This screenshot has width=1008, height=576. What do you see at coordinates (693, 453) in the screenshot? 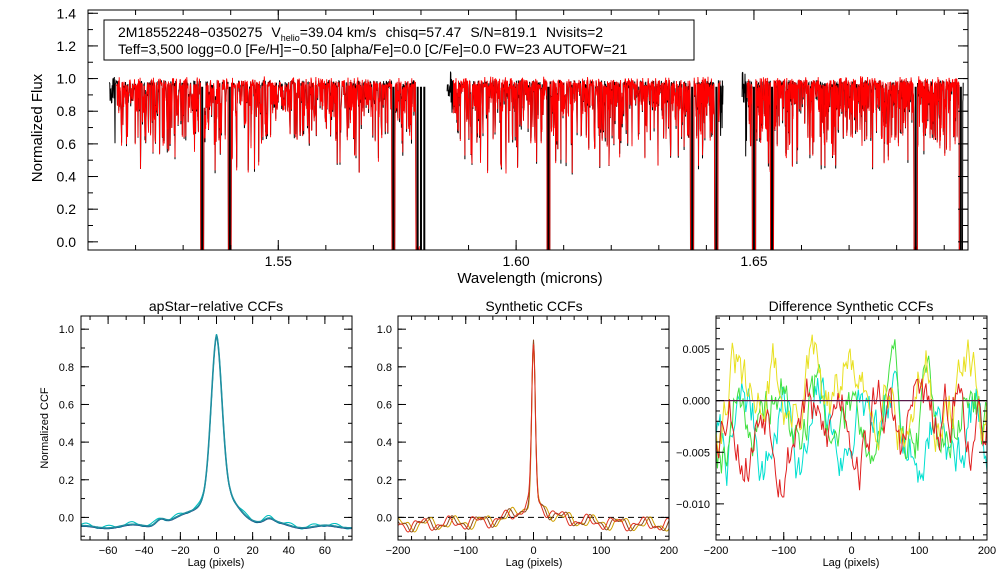
I see `difference-ccf-ytick-label: −0.005` at bounding box center [693, 453].